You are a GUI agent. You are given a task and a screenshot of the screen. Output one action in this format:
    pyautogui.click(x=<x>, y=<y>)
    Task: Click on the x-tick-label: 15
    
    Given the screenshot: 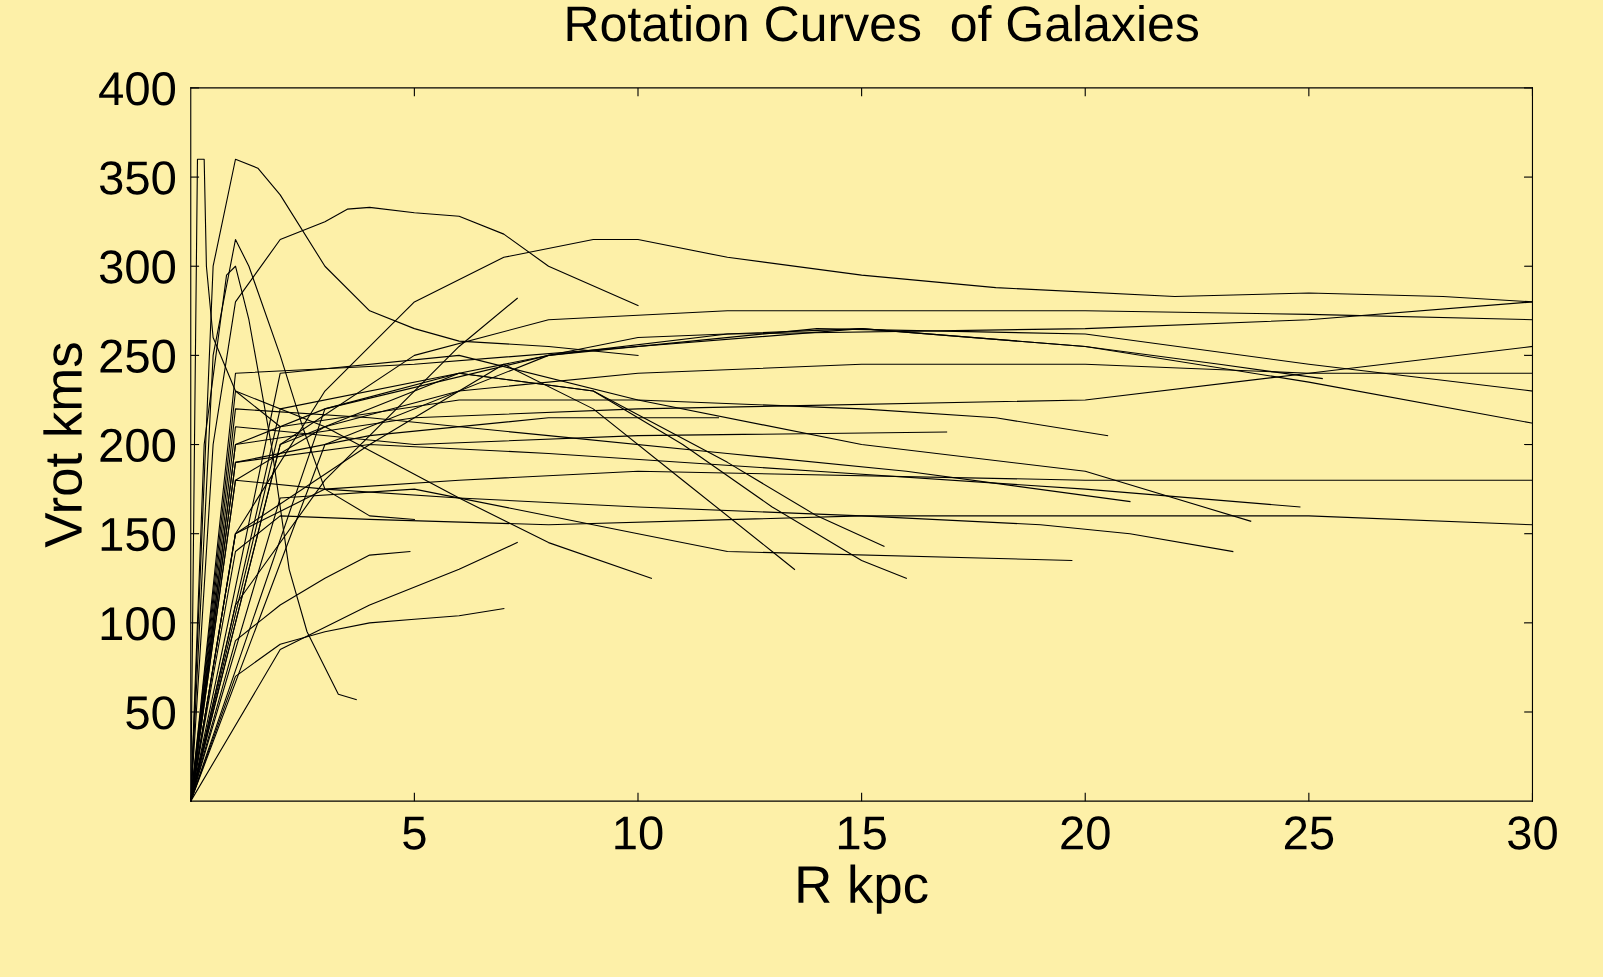 What is the action you would take?
    pyautogui.click(x=862, y=833)
    